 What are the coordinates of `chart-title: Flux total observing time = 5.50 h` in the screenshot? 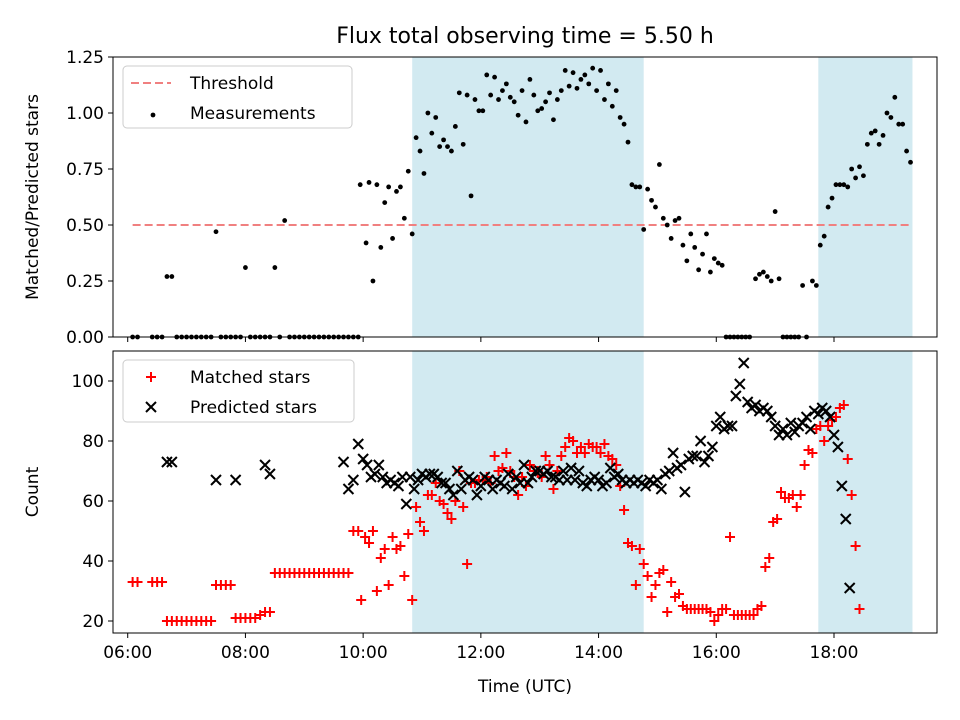 It's located at (525, 36).